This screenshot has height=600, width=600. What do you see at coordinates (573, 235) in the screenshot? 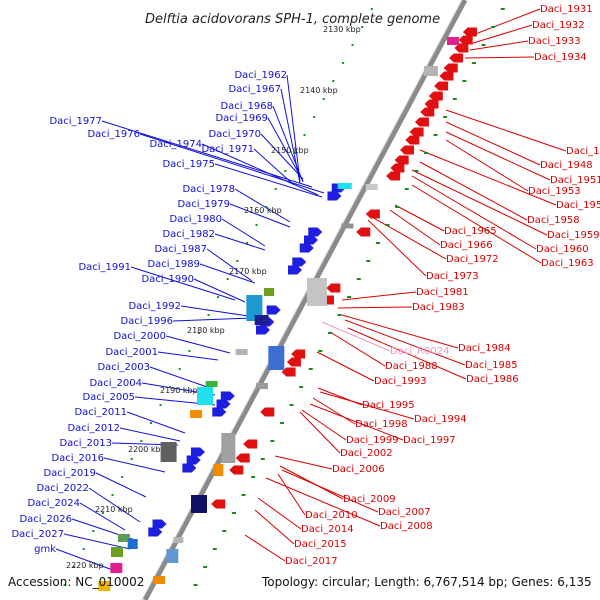
I see `gene-label-right: Daci_1959` at bounding box center [573, 235].